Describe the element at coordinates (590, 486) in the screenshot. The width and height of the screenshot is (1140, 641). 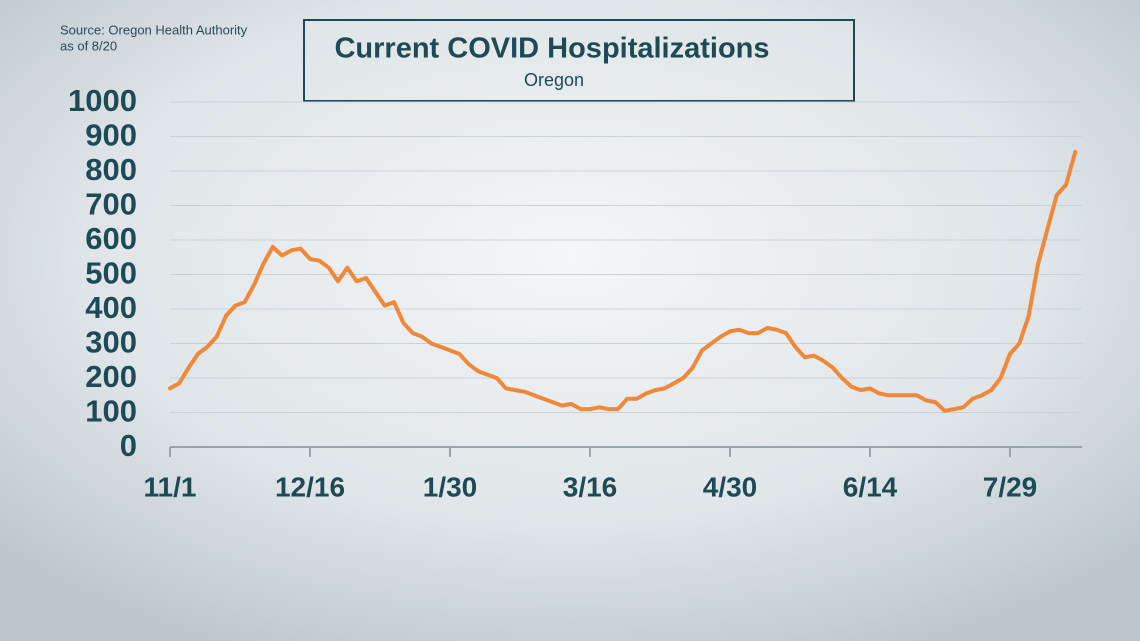
I see `x-tick-label: 3/16` at that location.